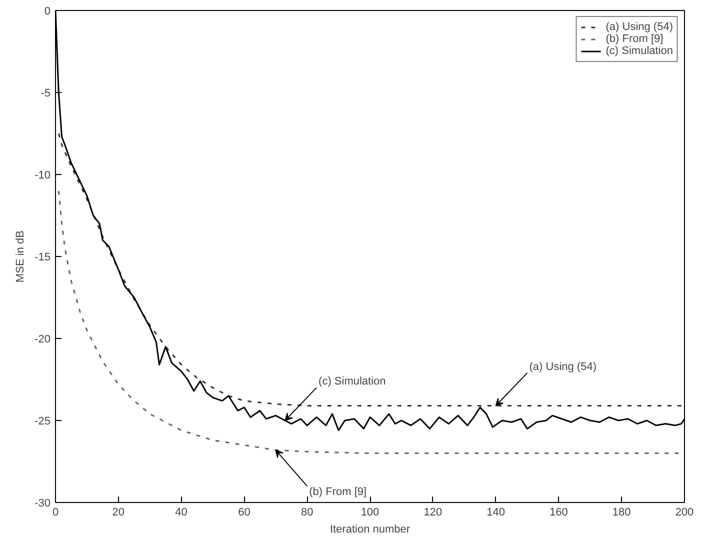  Describe the element at coordinates (639, 51) in the screenshot. I see `legend-label: (c) Simulation` at that location.